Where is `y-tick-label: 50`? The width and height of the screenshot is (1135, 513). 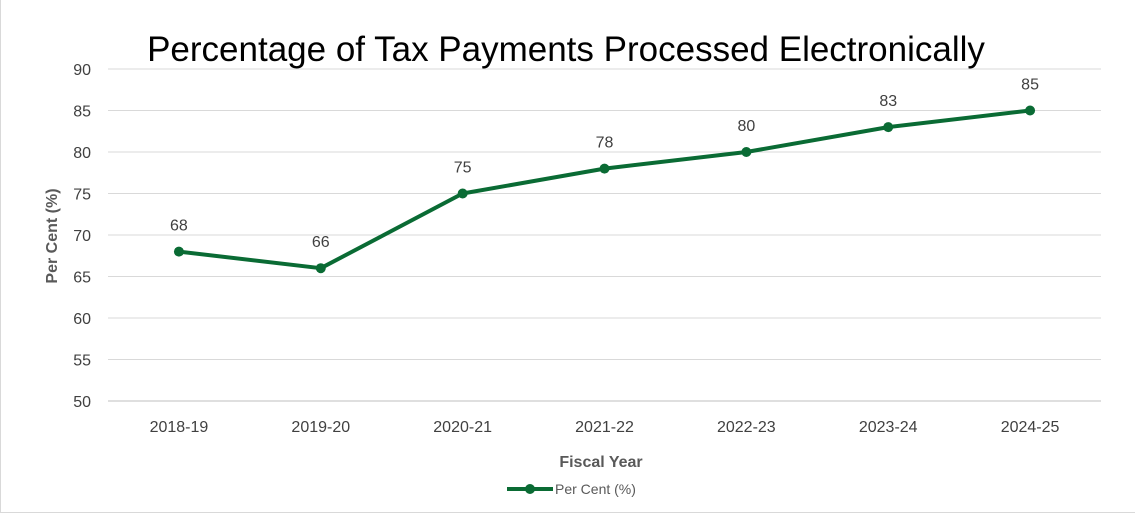
y-tick-label: 50 is located at coordinates (82, 402).